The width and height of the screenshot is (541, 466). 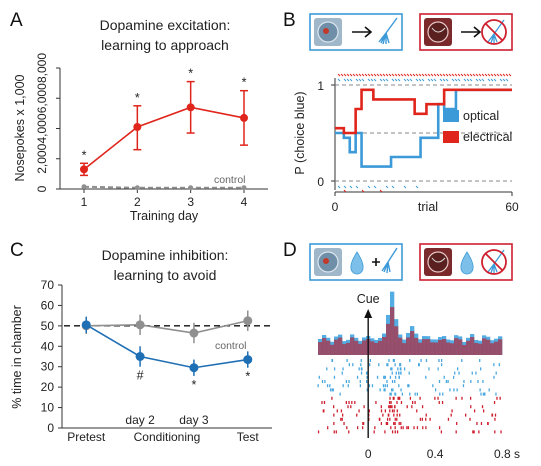 I want to click on b-series-line-electrical, so click(x=423, y=111).